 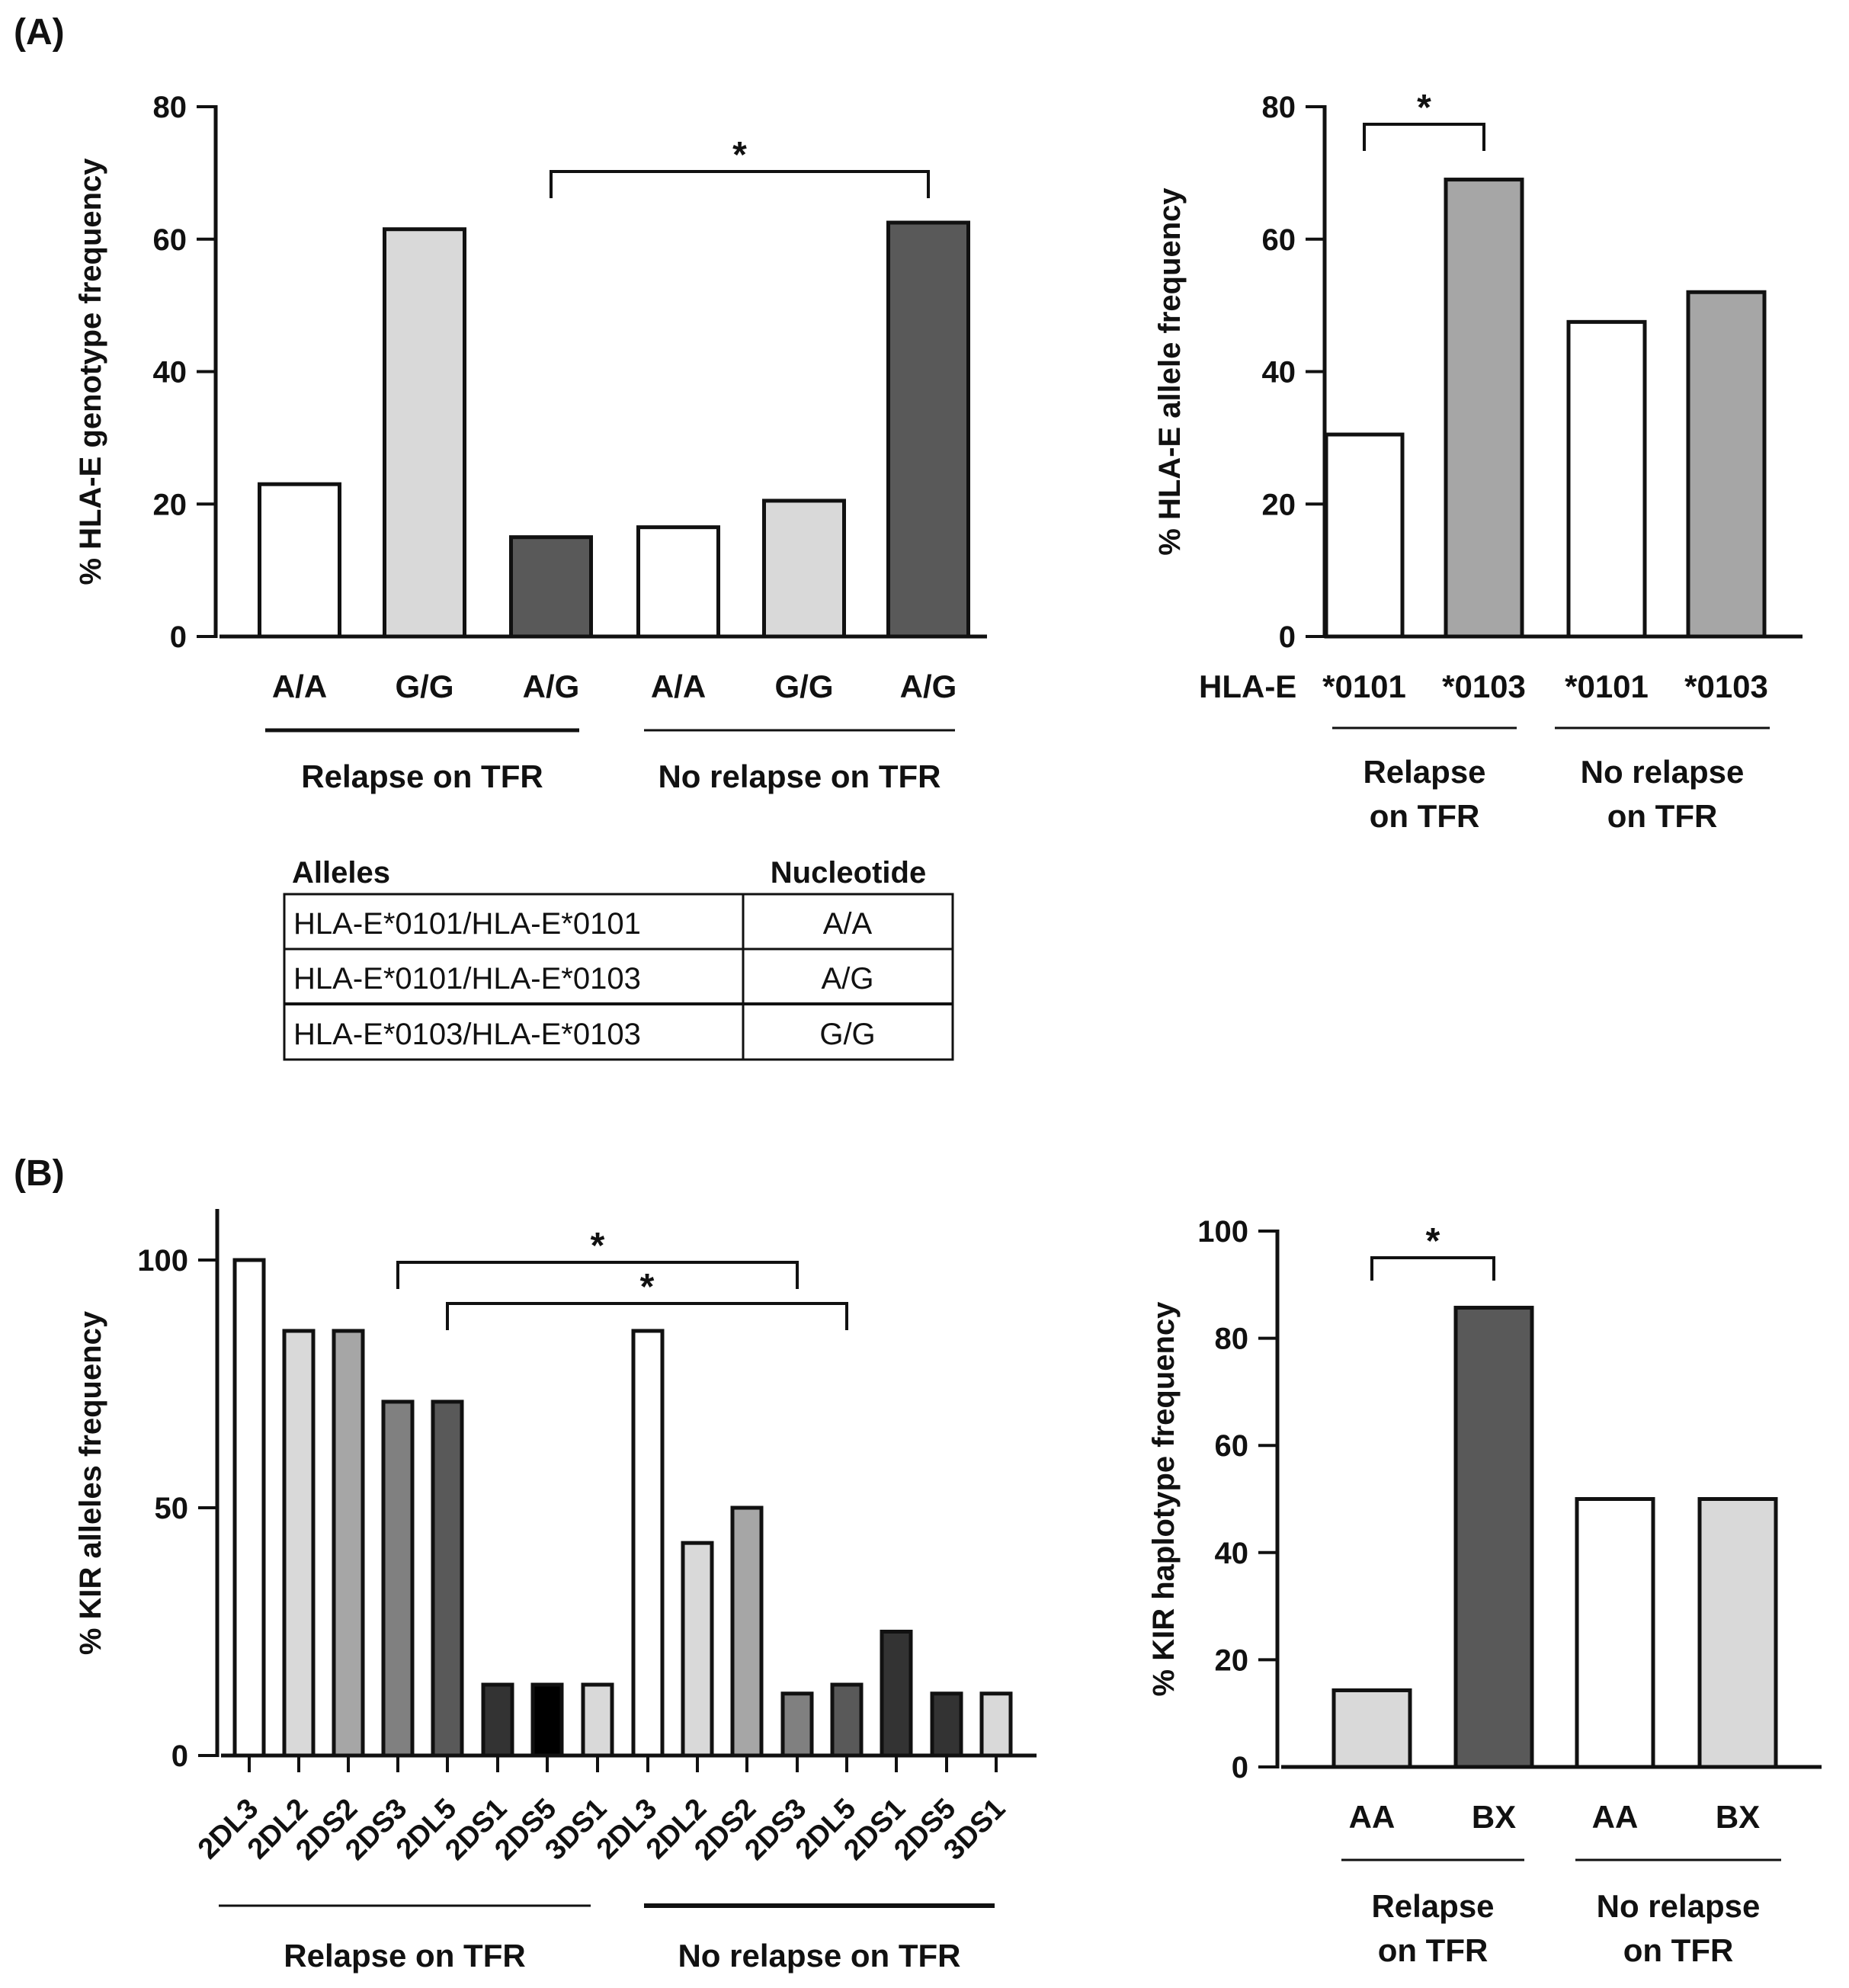 What do you see at coordinates (172, 1508) in the screenshot?
I see `y-tick-label: 50` at bounding box center [172, 1508].